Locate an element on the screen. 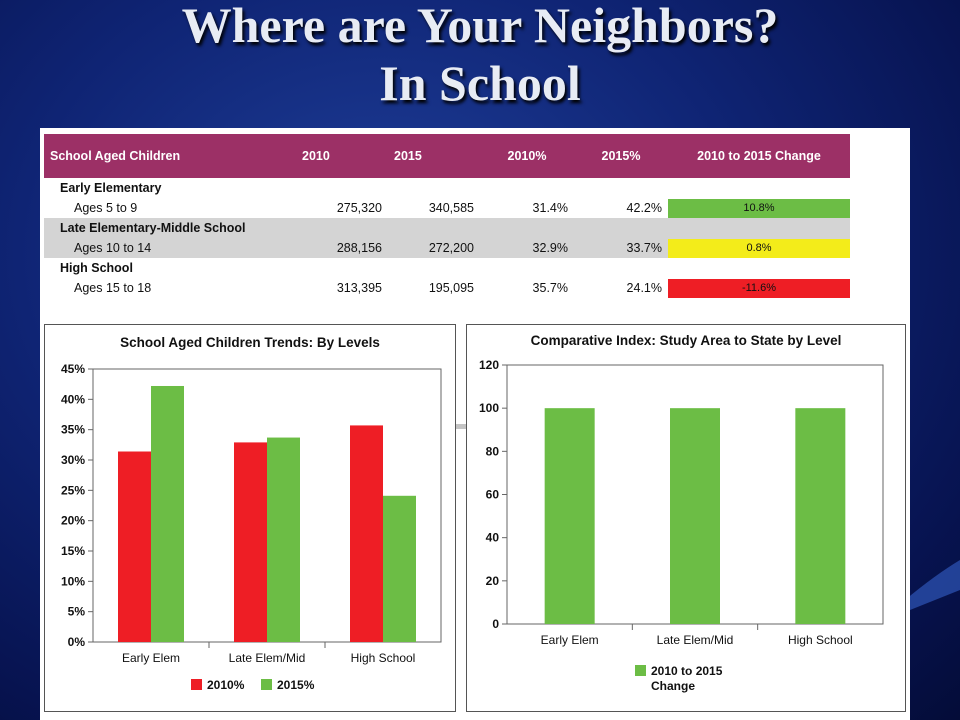 The width and height of the screenshot is (960, 720). cell-2015: 272,200 is located at coordinates (434, 248).